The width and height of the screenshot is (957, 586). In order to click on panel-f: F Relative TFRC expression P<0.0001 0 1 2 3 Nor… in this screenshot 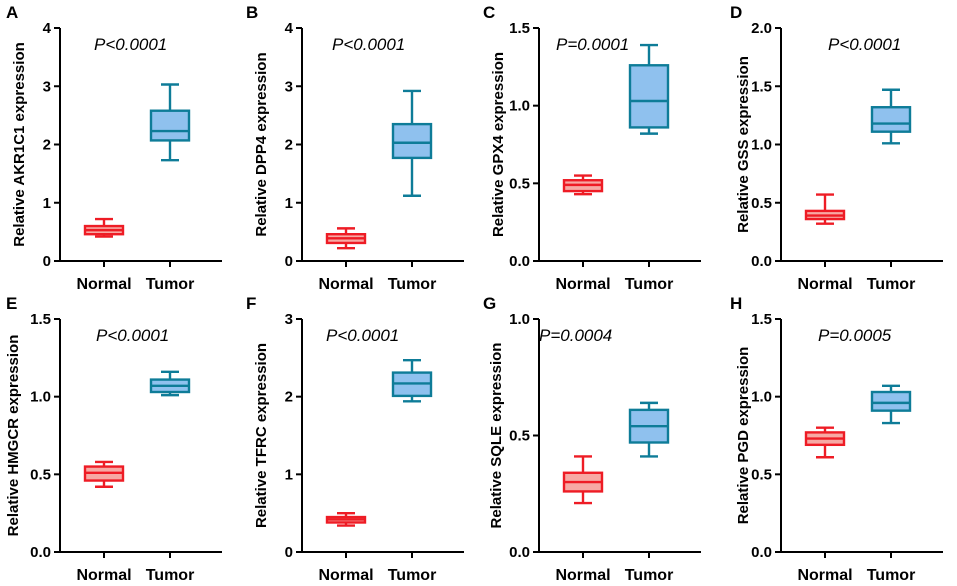, I will do `click(355, 439)`.